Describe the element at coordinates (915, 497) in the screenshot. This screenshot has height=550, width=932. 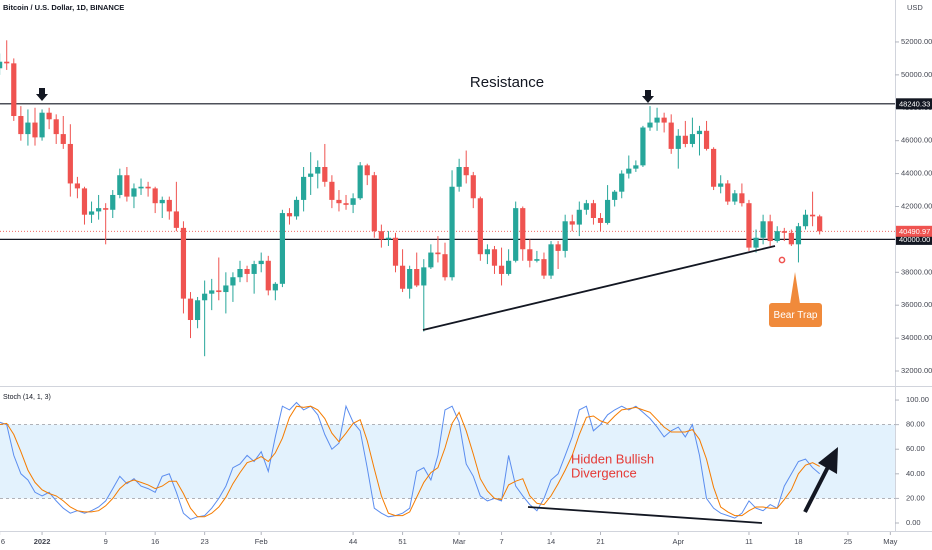
I see `y-tick-label: 20.00` at that location.